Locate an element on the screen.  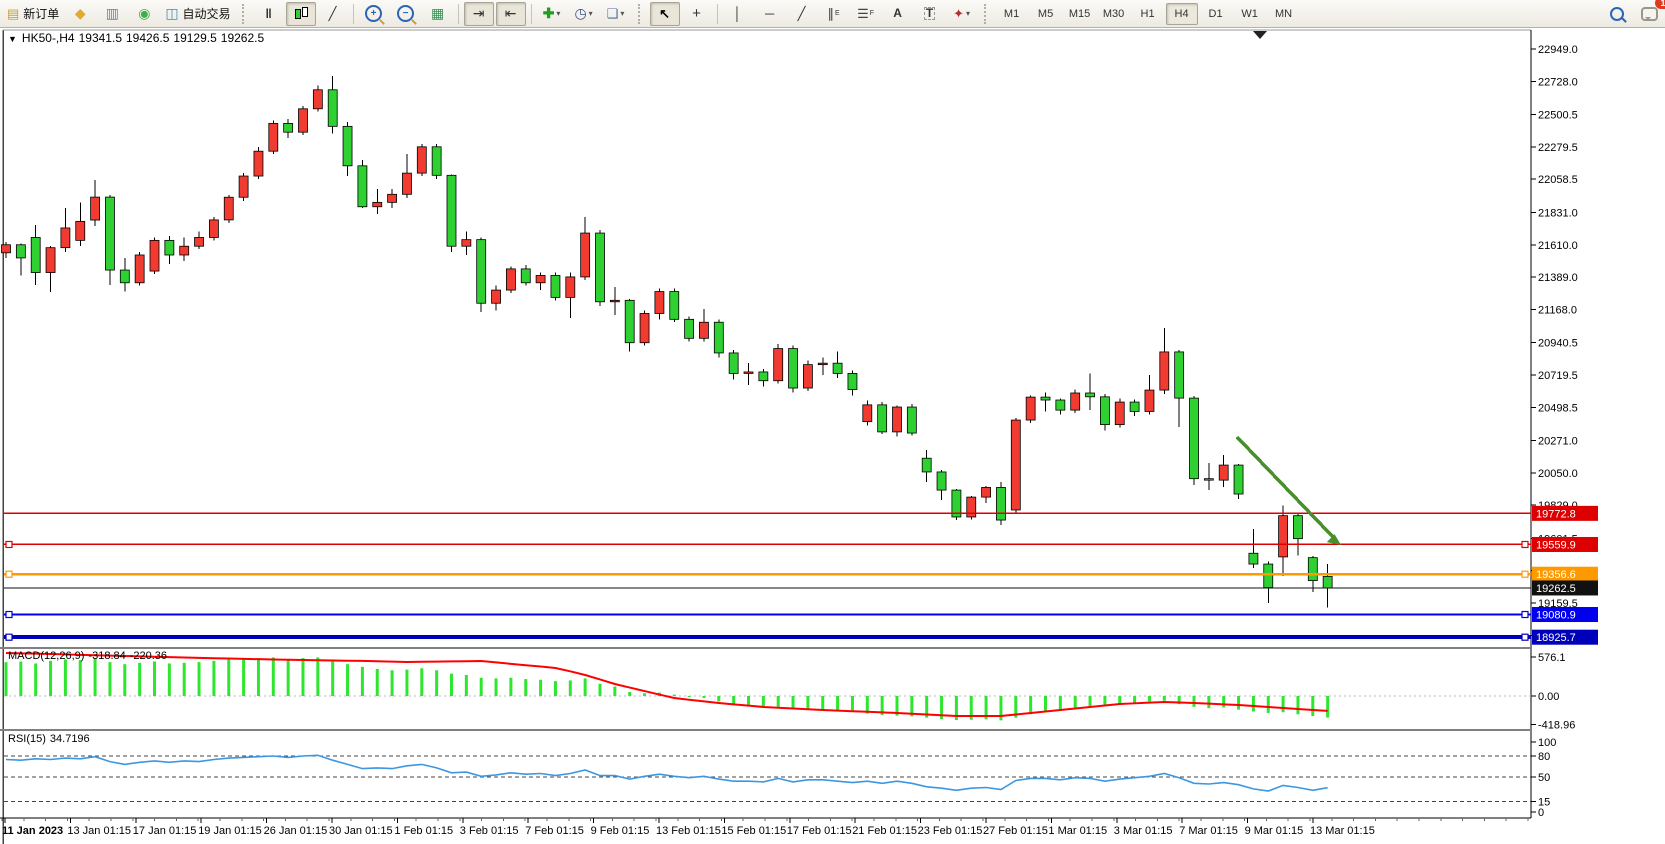
text-button: A is located at coordinates (898, 14).